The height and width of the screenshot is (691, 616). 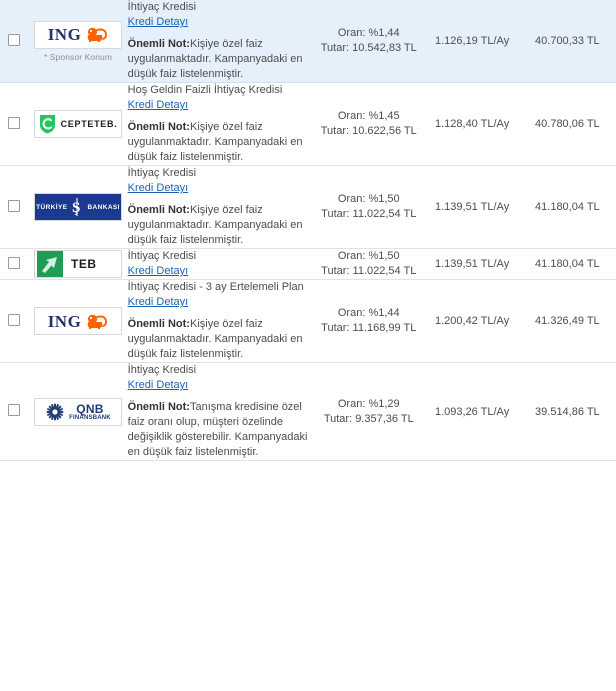 I want to click on monthly-payment-cell: 1.126,19 TL/Ay, so click(x=472, y=41).